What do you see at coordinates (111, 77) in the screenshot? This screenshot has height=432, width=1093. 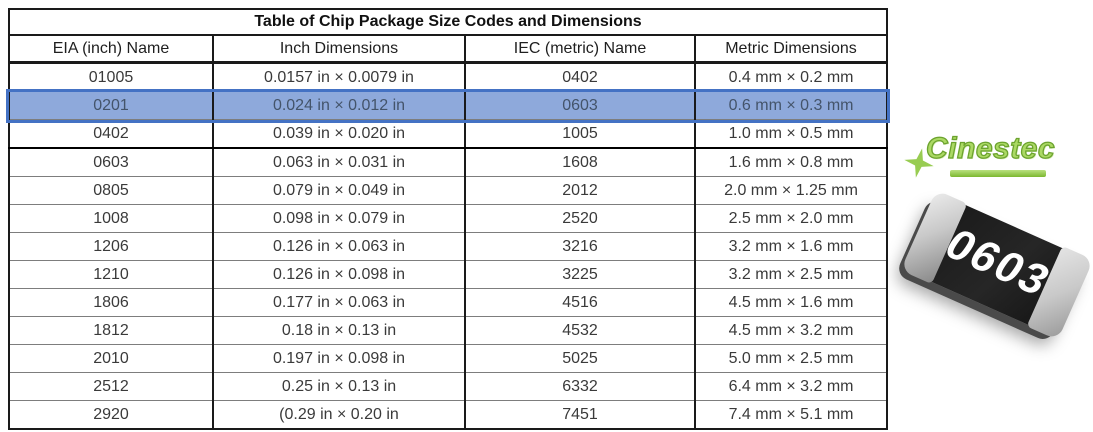 I see `table-cell: 01005` at bounding box center [111, 77].